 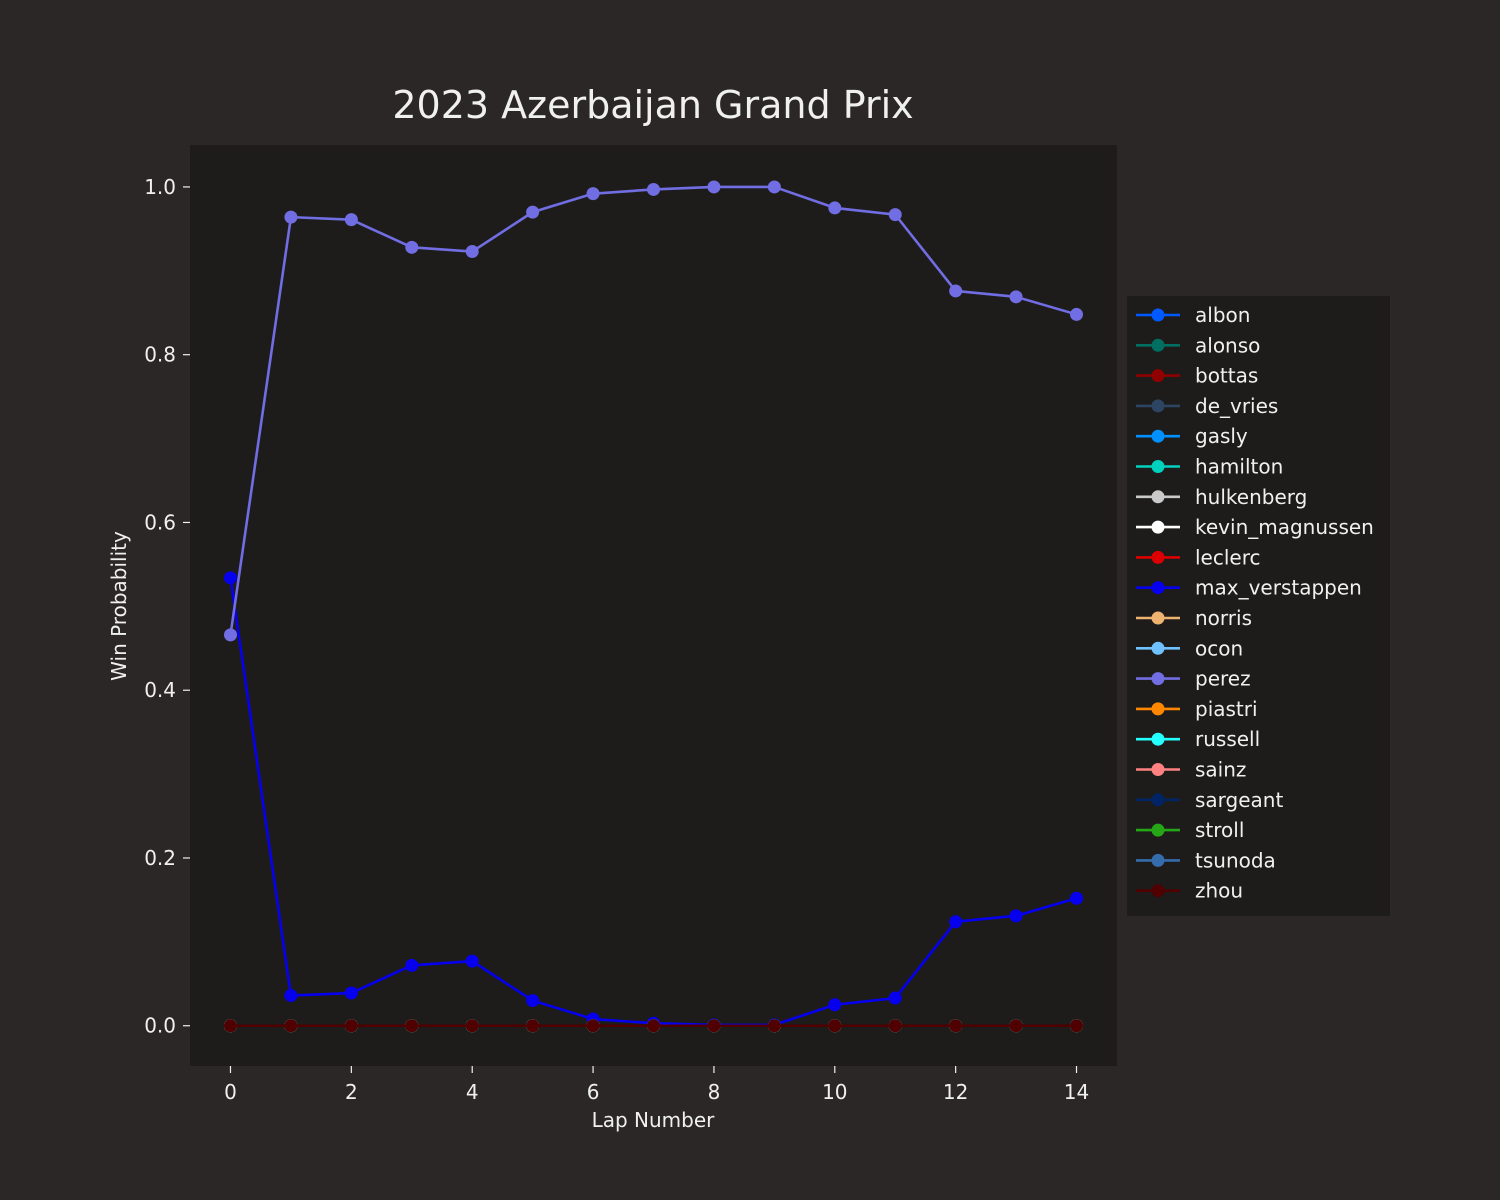 What do you see at coordinates (1278, 588) in the screenshot?
I see `legend-label-max_verstappen: max_verstappen` at bounding box center [1278, 588].